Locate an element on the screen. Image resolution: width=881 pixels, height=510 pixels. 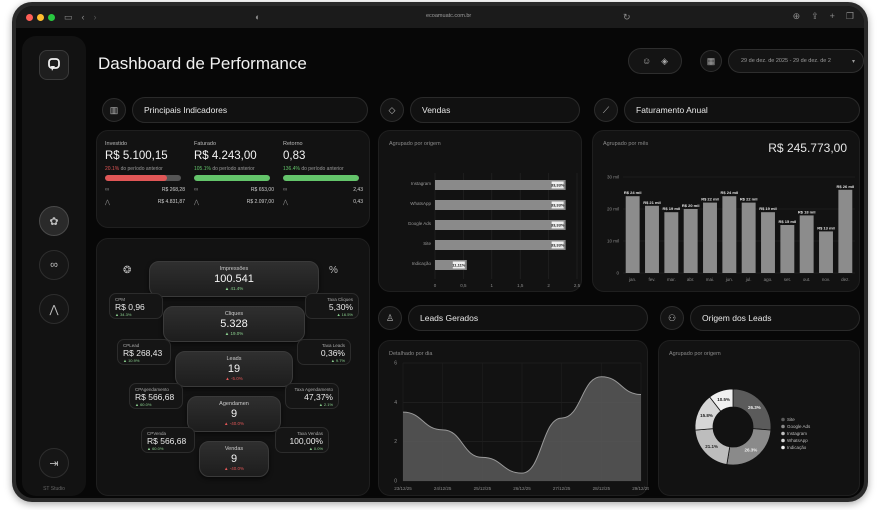
rate-sales: Taxa Vendas 100,00% ▲ 0.0% is located at coordinates (302, 440).